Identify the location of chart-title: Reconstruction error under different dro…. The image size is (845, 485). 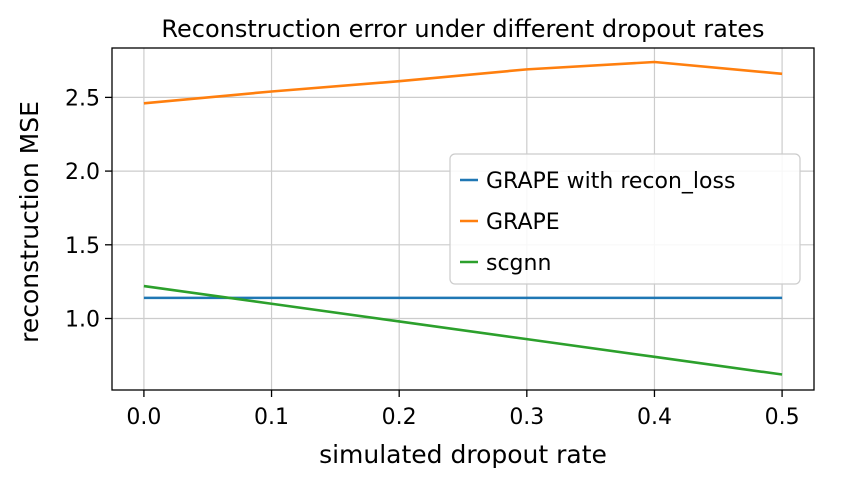
(462, 29).